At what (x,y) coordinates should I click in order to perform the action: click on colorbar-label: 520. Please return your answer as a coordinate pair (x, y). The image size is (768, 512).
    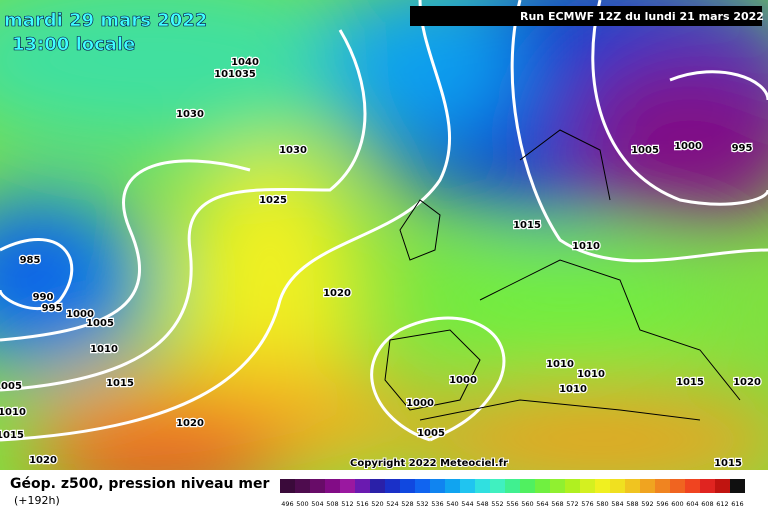
    Looking at the image, I should click on (377, 504).